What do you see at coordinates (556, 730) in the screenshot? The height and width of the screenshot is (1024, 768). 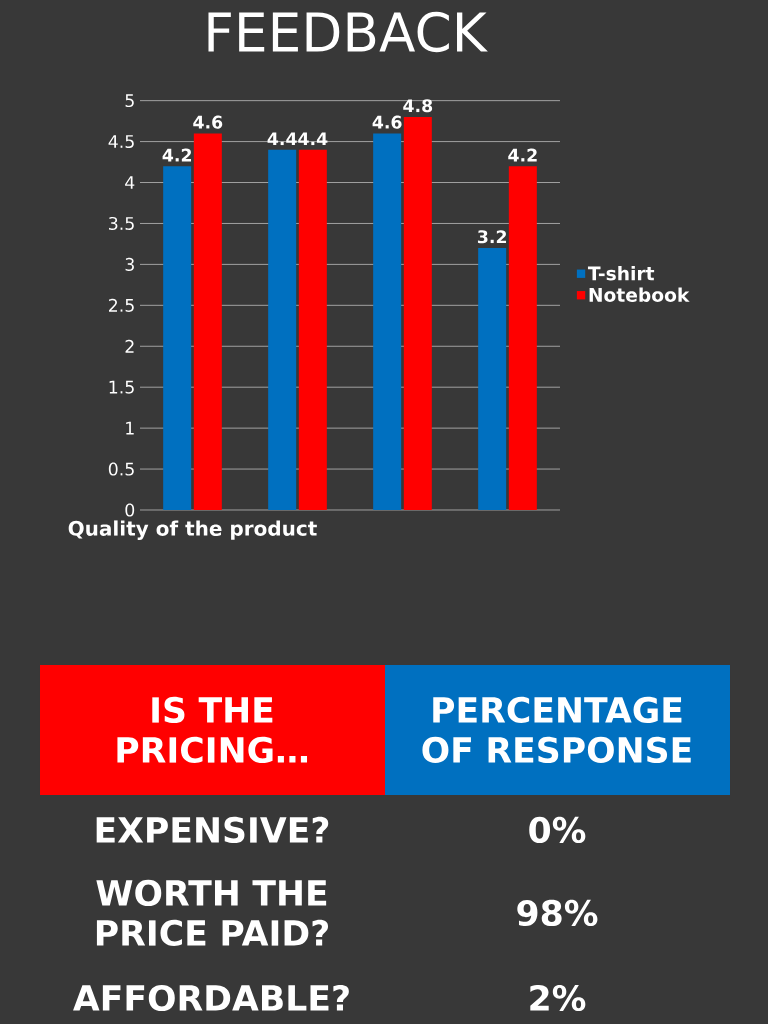 I see `text: PERCENTAGE OF RESPONSE` at bounding box center [556, 730].